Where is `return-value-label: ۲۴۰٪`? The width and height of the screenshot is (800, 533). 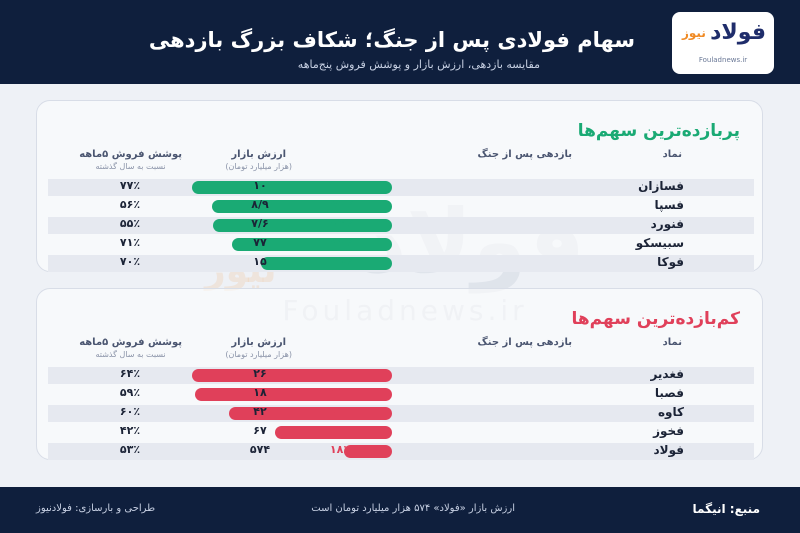
return-value-label: ۲۴۰٪ is located at coordinates (340, 242).